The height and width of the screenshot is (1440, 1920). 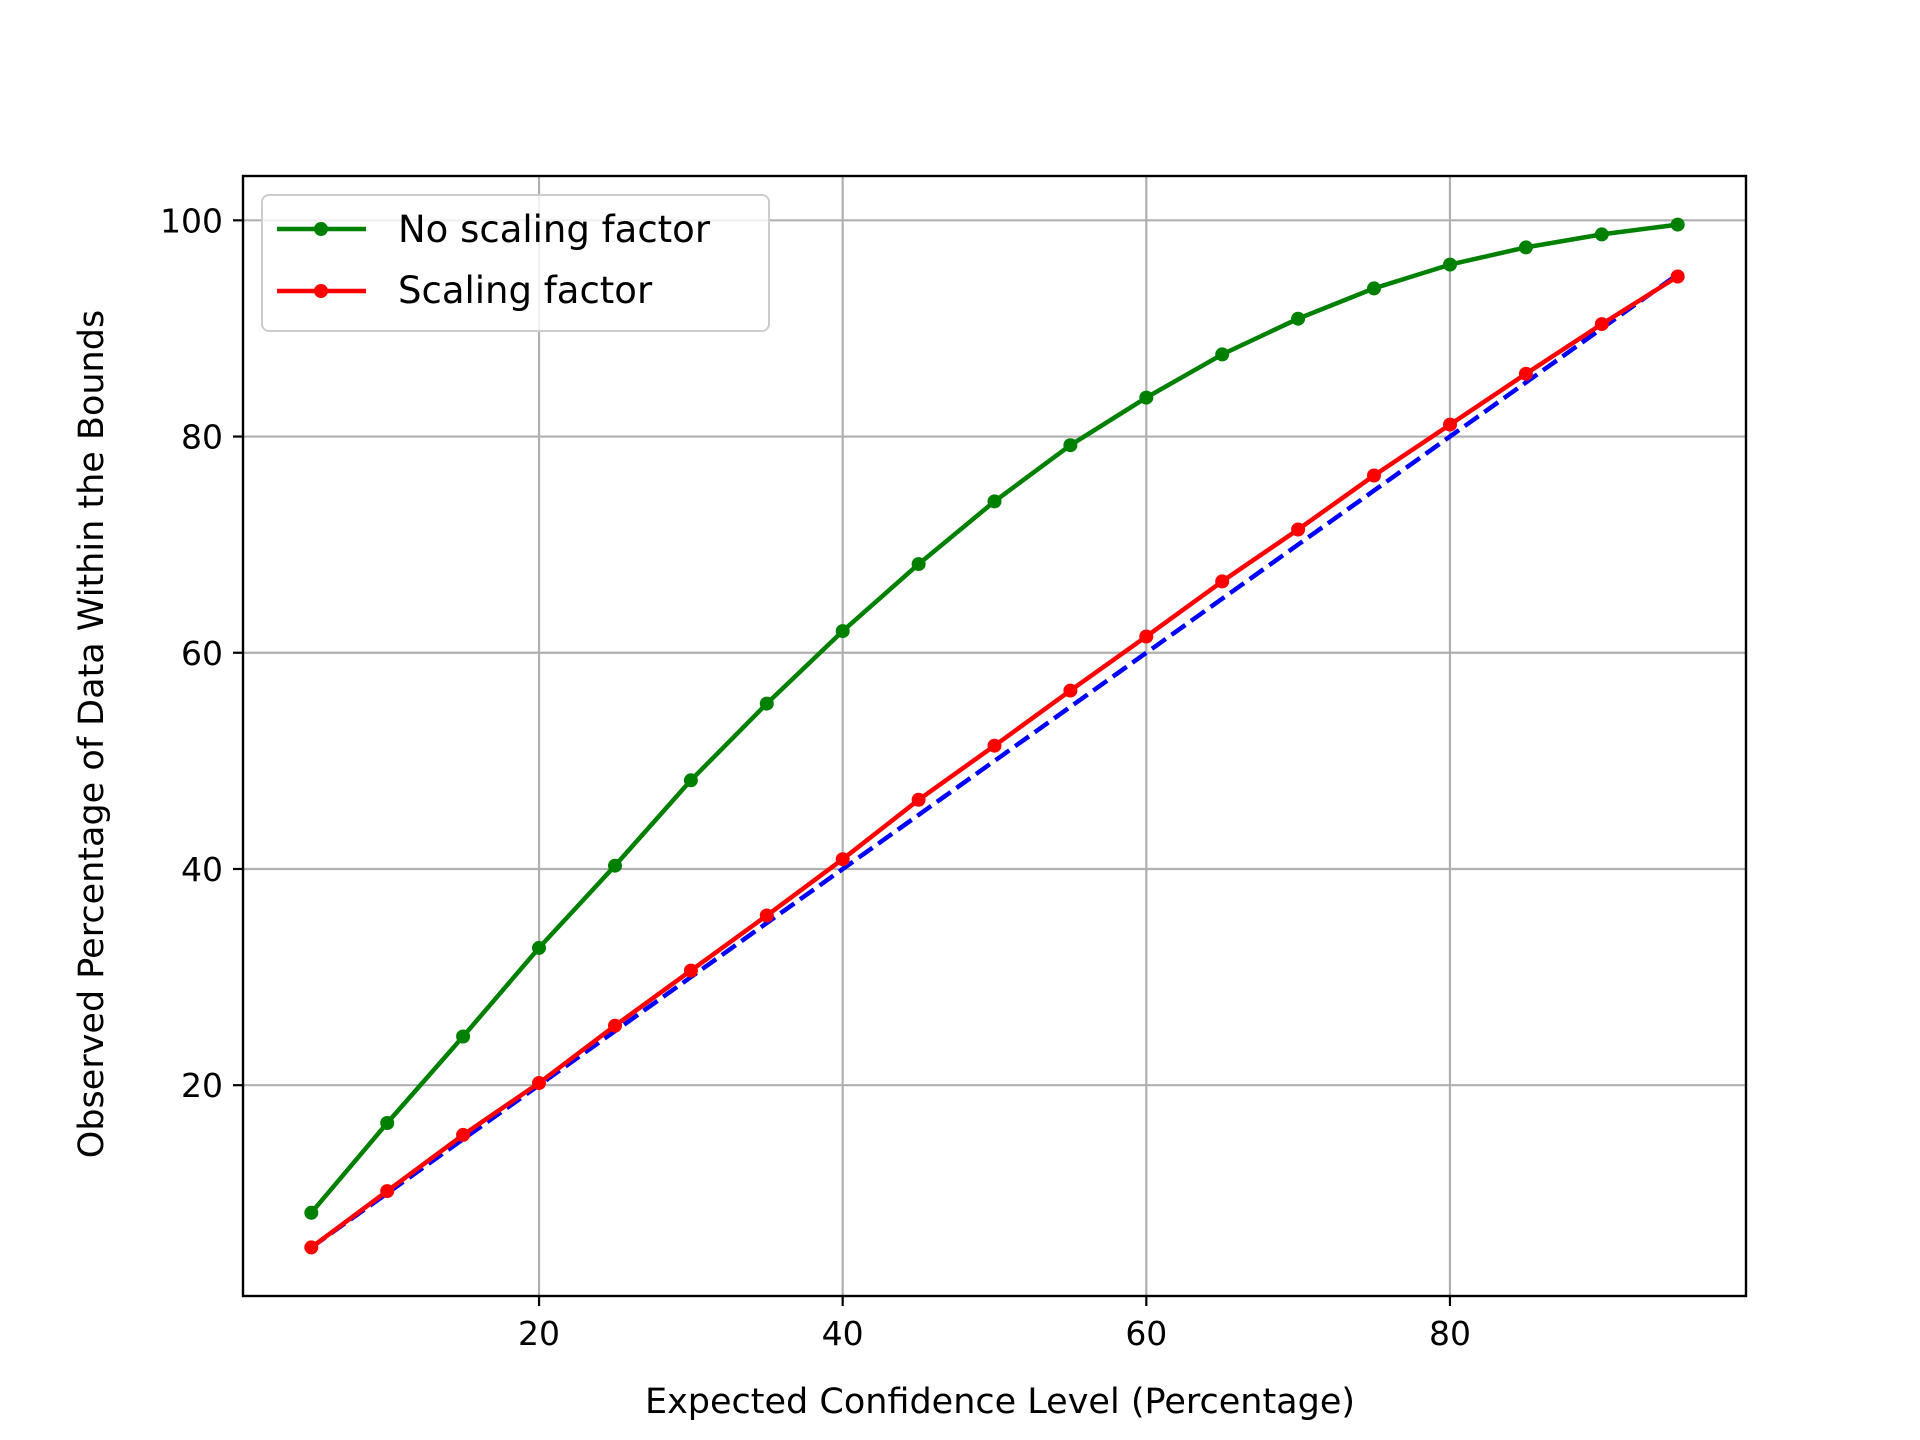 I want to click on legend-entry-scaling-factor: Scaling factor, so click(x=525, y=290).